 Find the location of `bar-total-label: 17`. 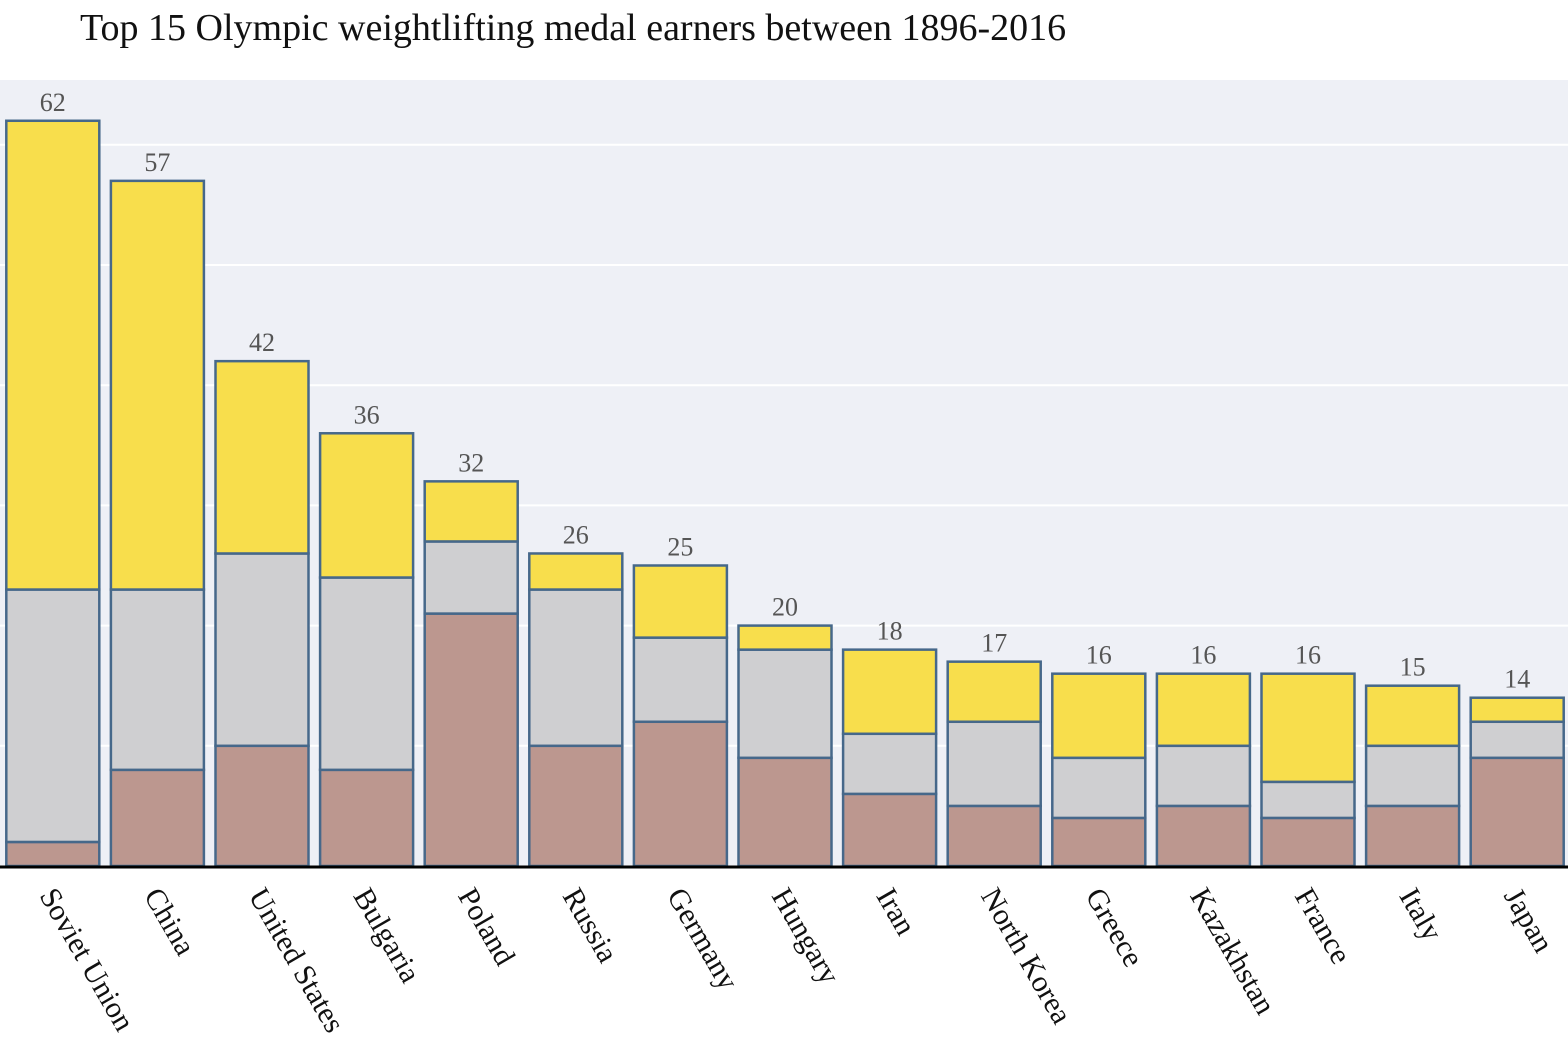

bar-total-label: 17 is located at coordinates (994, 643).